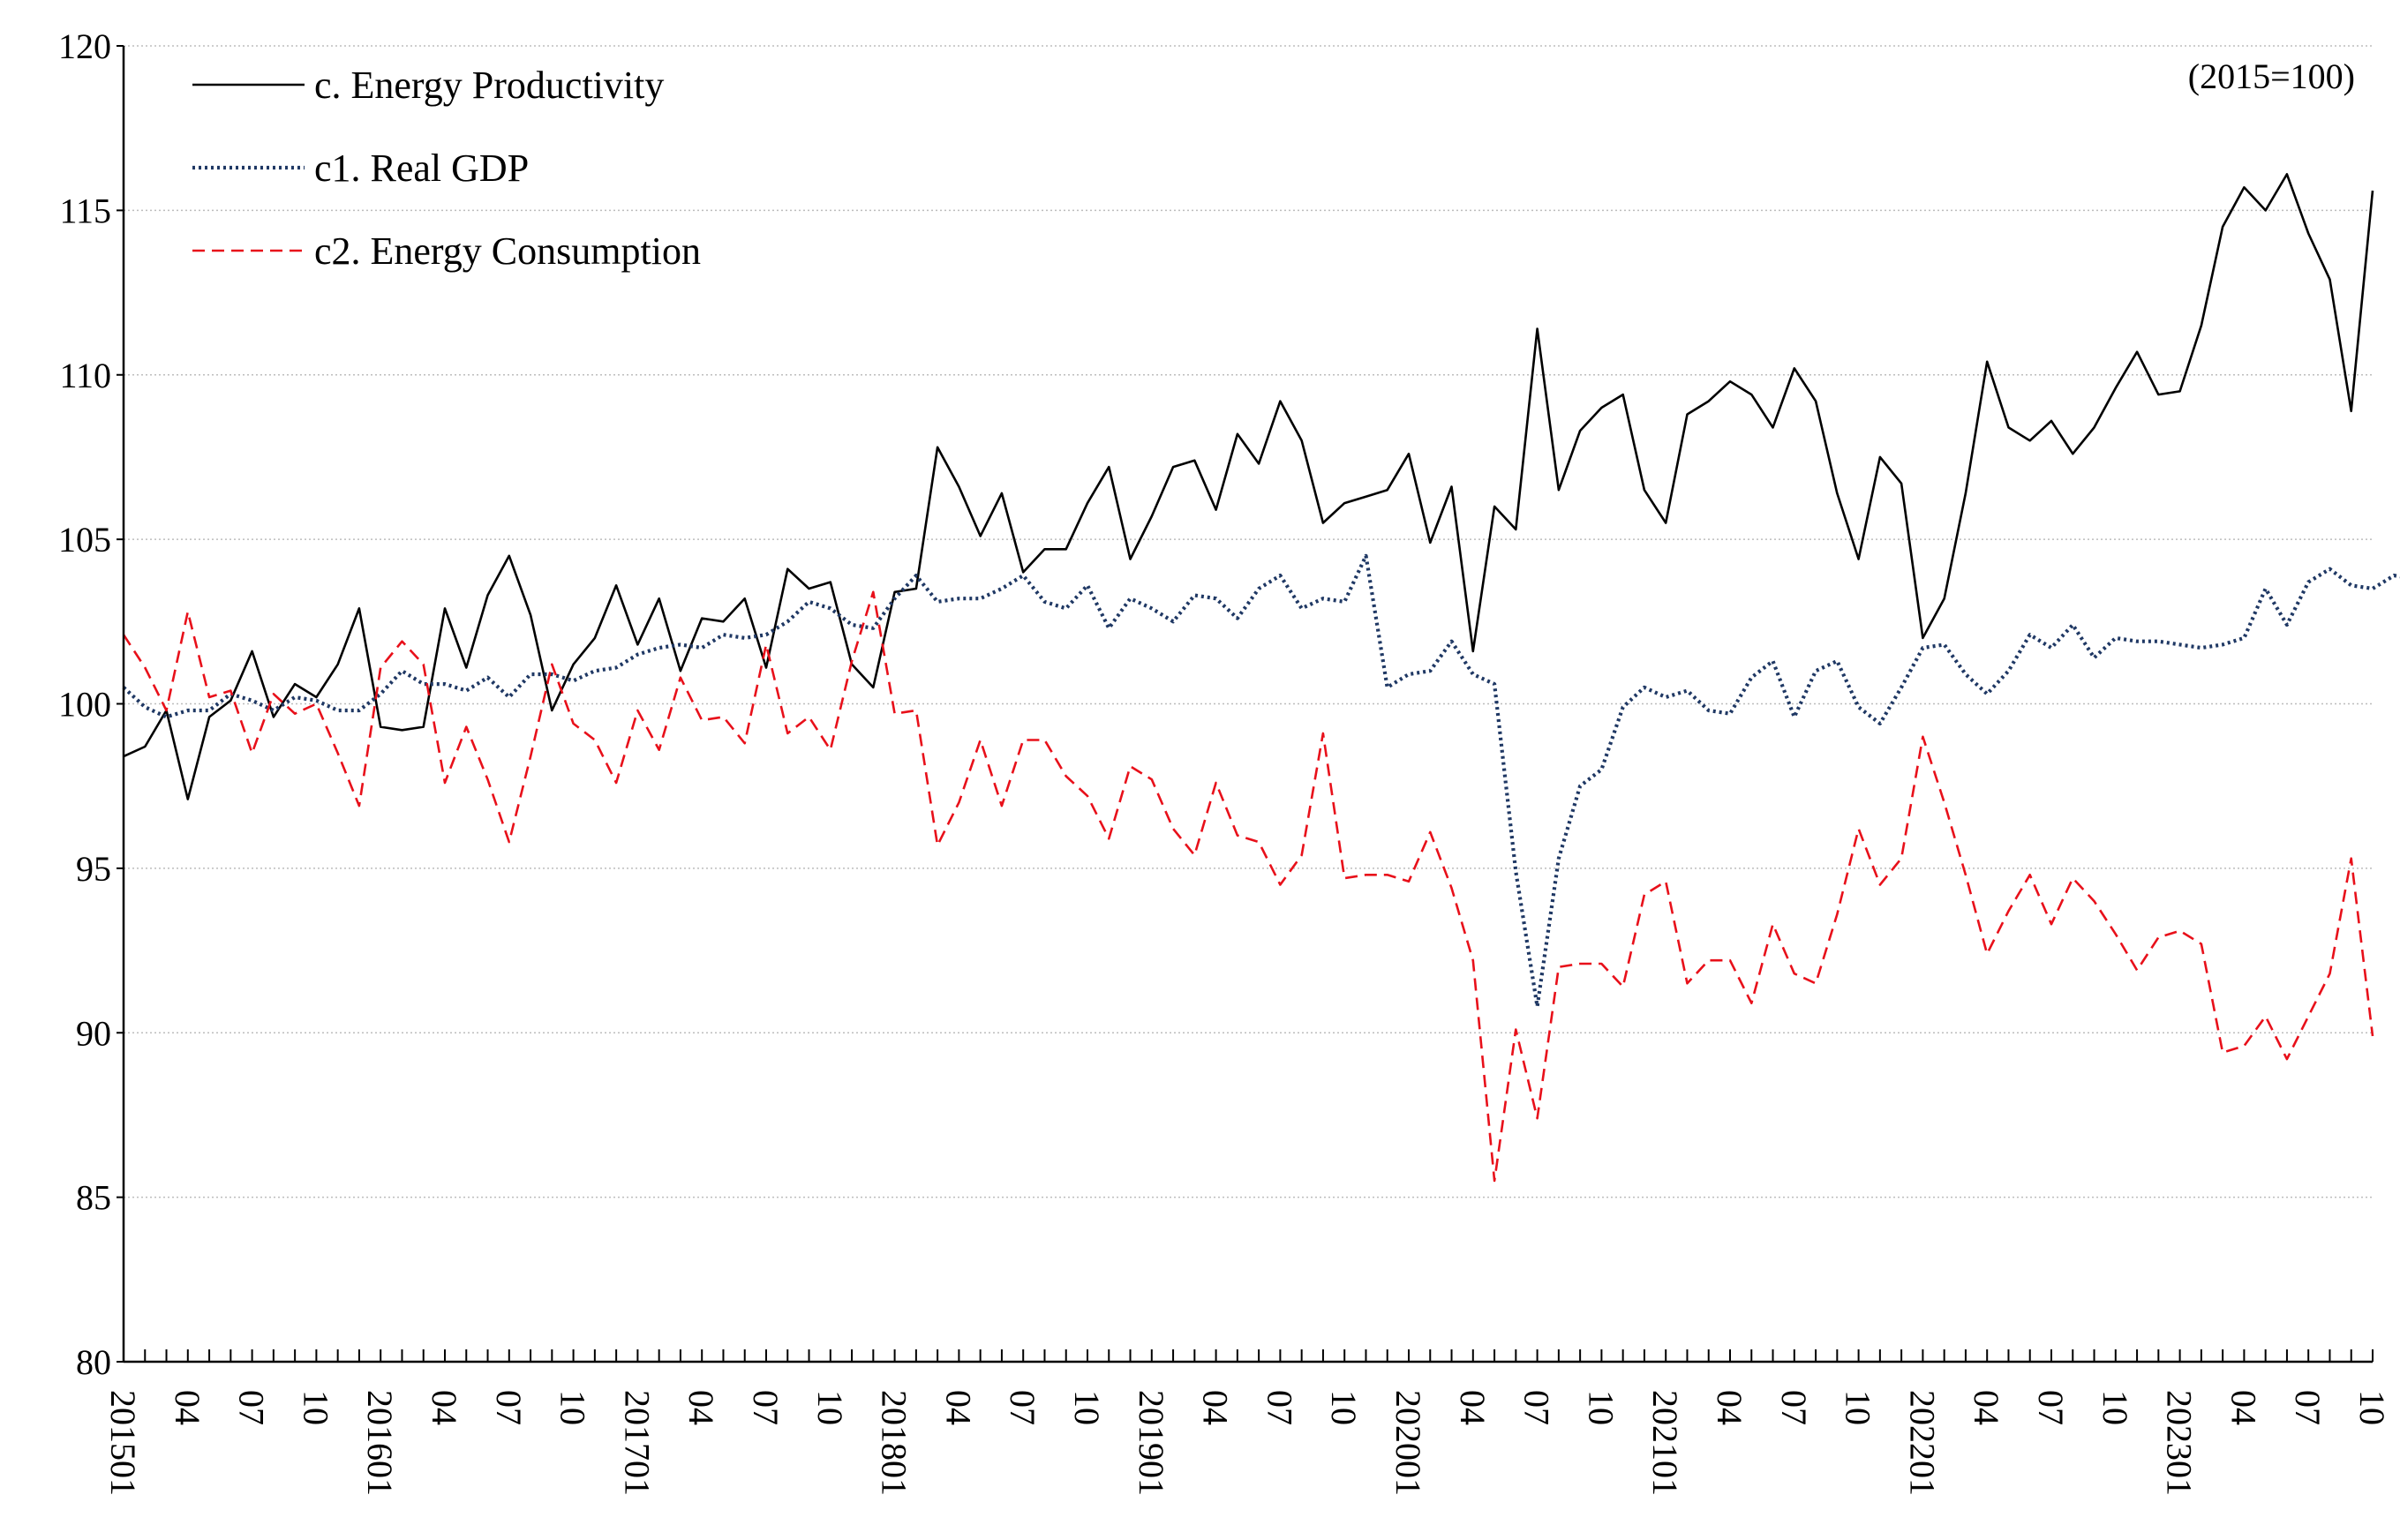 This screenshot has width=2400, height=1540. What do you see at coordinates (2271, 76) in the screenshot?
I see `base-year-note: (2015=100)` at bounding box center [2271, 76].